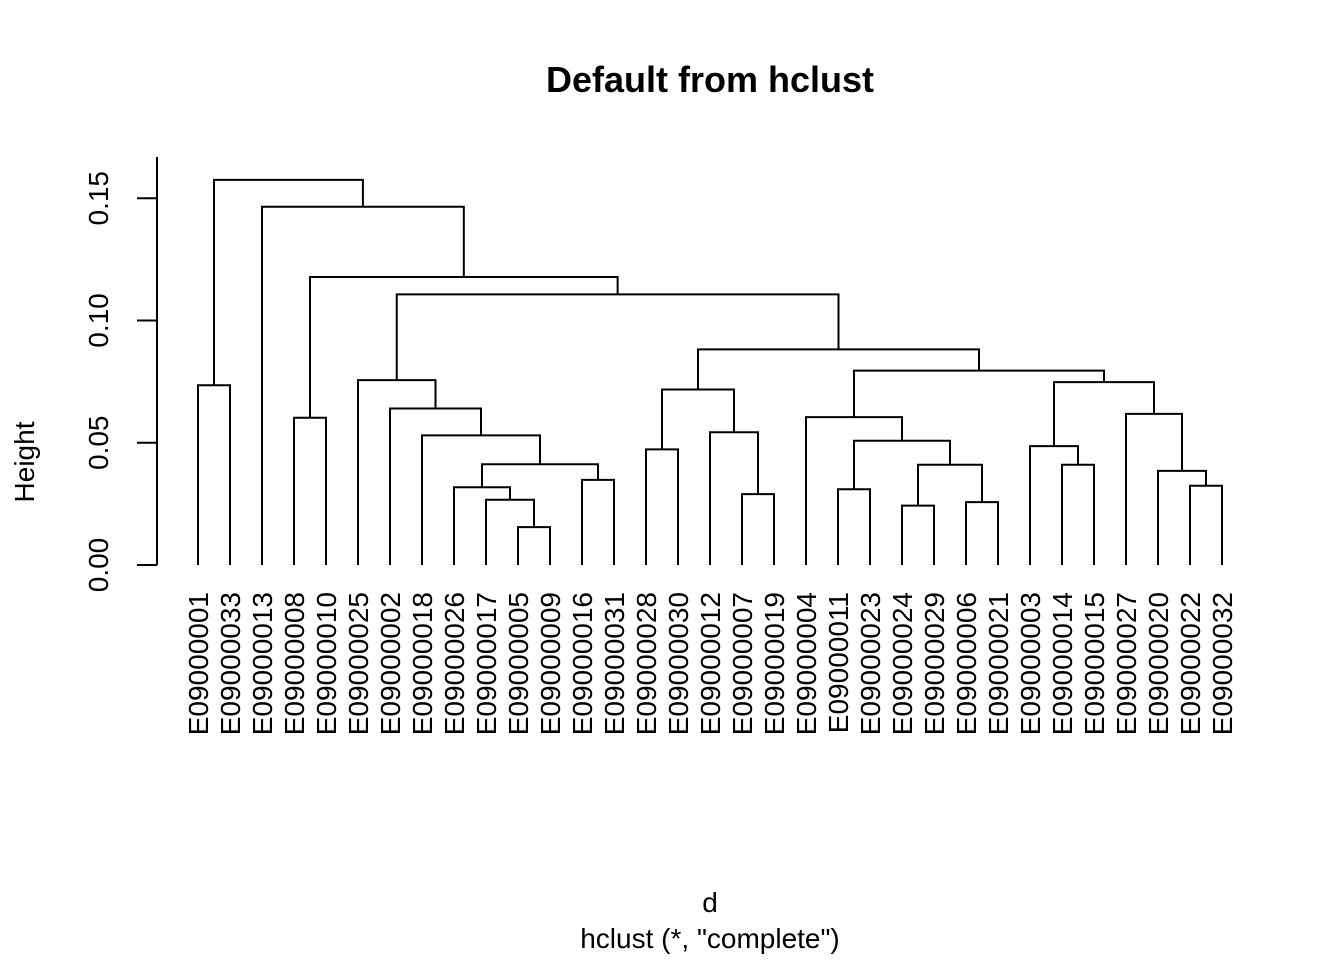 The height and width of the screenshot is (960, 1344). Describe the element at coordinates (902, 663) in the screenshot. I see `leaf-label: E09000024` at that location.